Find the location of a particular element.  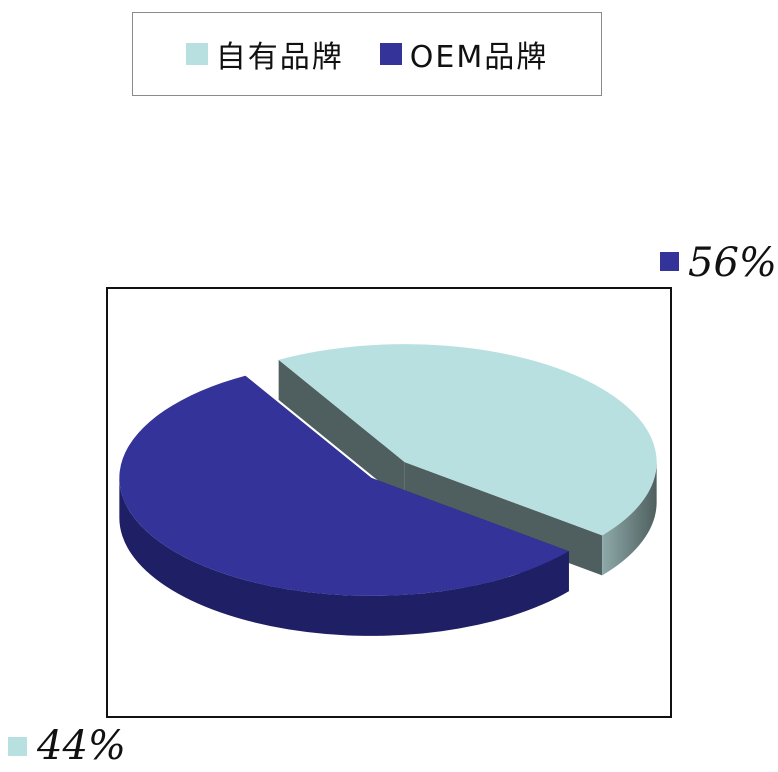

legend-entry-oem-brand: OEM品牌 is located at coordinates (464, 54).